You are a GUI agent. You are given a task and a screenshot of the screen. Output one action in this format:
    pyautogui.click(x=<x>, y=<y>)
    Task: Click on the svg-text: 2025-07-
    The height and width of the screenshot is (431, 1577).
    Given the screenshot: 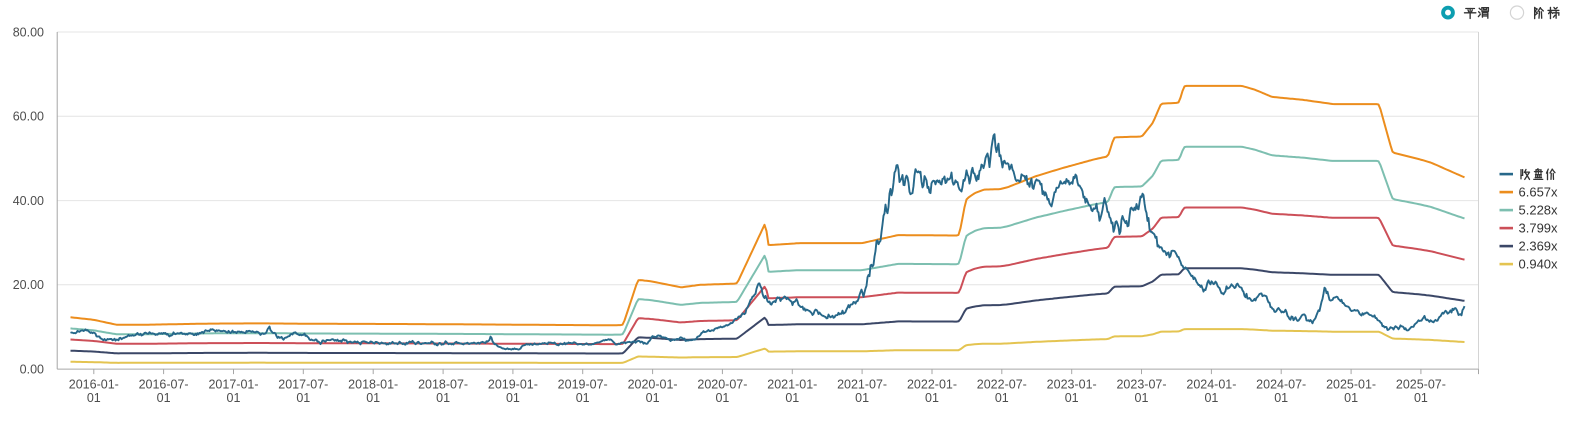 What is the action you would take?
    pyautogui.click(x=1421, y=385)
    